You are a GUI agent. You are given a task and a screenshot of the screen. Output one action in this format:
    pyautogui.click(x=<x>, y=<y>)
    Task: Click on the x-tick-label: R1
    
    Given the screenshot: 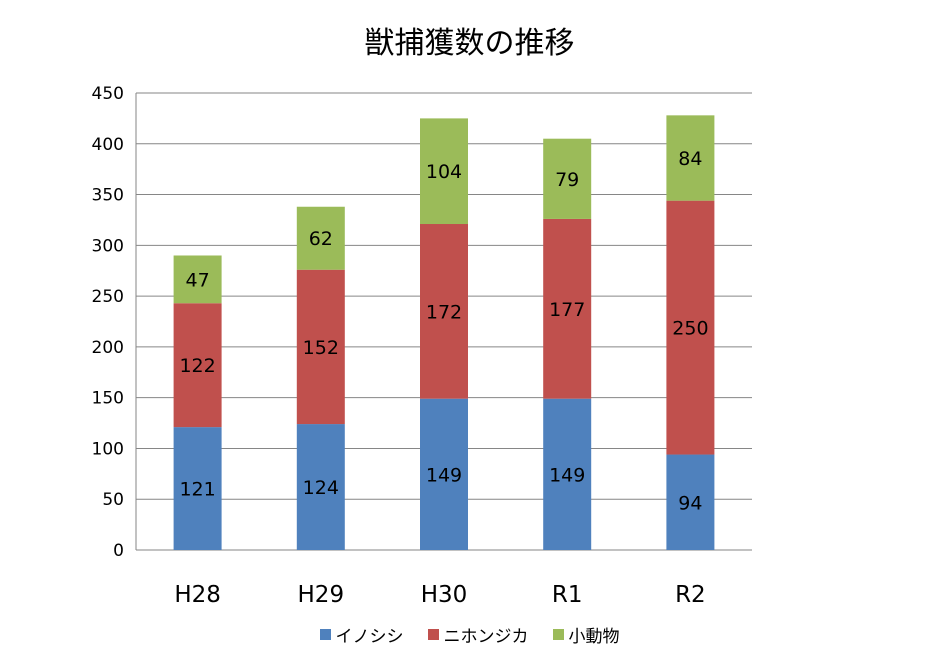 What is the action you would take?
    pyautogui.click(x=567, y=595)
    